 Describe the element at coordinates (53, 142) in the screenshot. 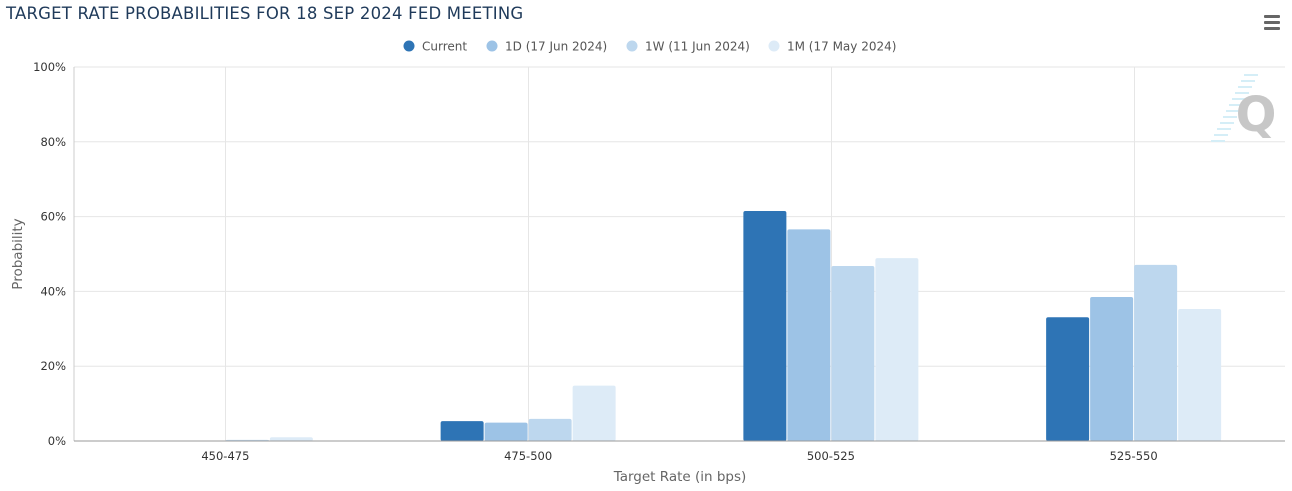

I see `y-tick-label: 80%` at that location.